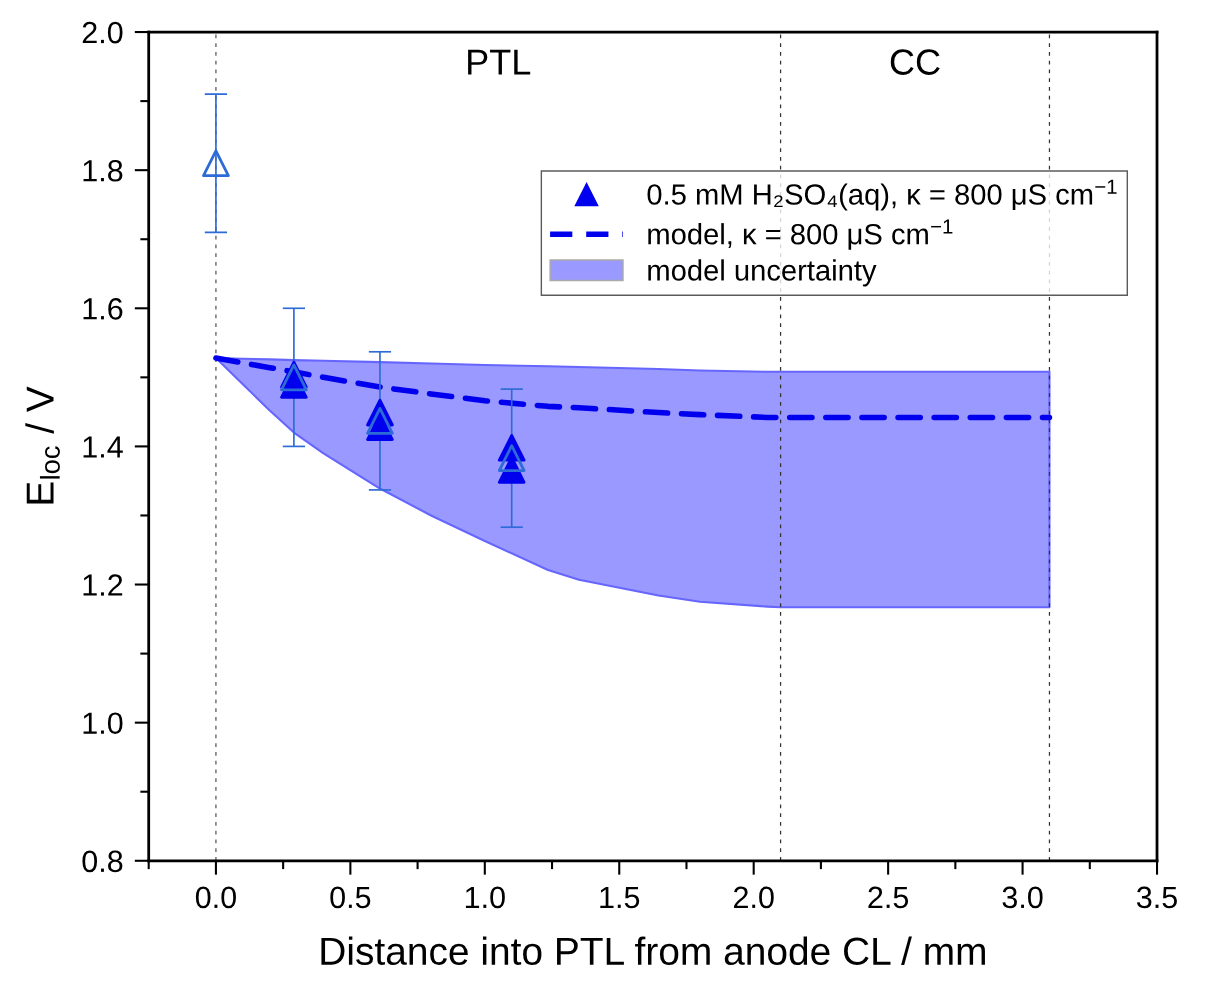  Describe the element at coordinates (653, 951) in the screenshot. I see `x-axis-title: Distance into PTL from anode CL / mm` at that location.